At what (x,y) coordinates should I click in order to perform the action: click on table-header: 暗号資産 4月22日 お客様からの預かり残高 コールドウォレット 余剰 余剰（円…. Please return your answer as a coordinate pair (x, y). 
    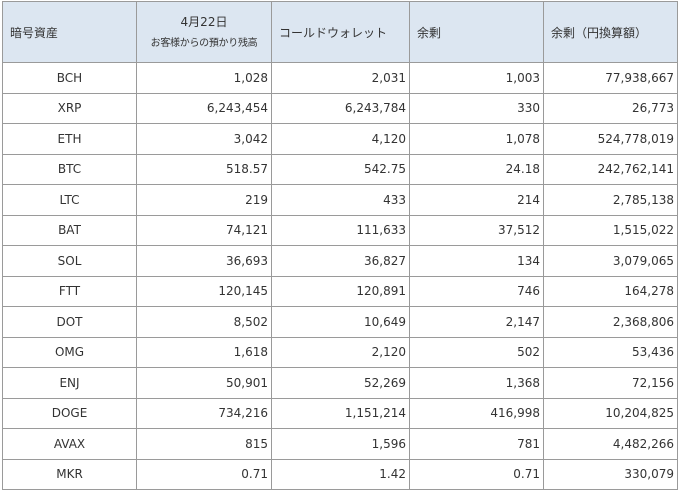
    Looking at the image, I should click on (340, 32).